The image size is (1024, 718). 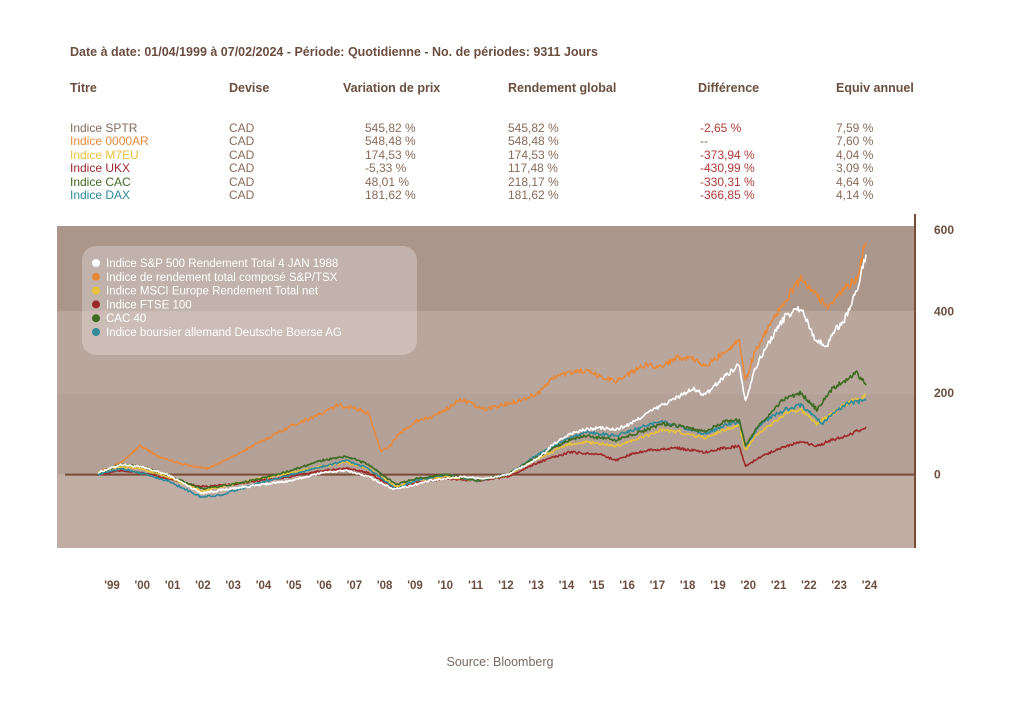 What do you see at coordinates (249, 88) in the screenshot?
I see `col-header-devise: Devise` at bounding box center [249, 88].